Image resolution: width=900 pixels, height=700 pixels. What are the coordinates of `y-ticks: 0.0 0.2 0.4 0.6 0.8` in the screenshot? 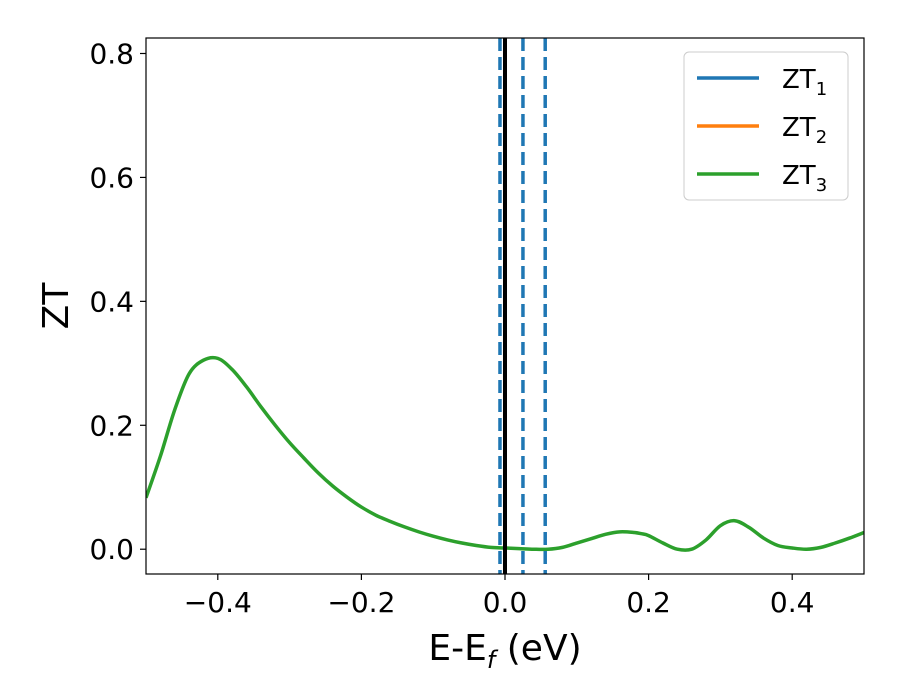 It's located at (117, 301).